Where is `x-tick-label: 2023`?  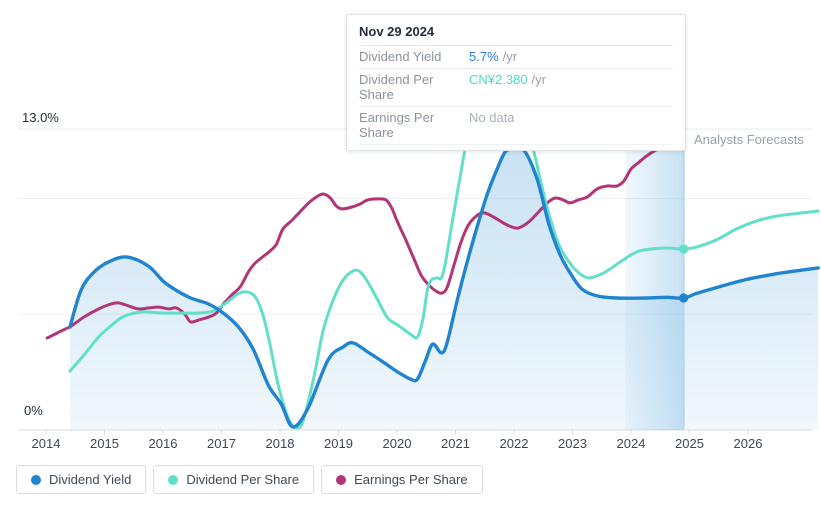 x-tick-label: 2023 is located at coordinates (572, 443).